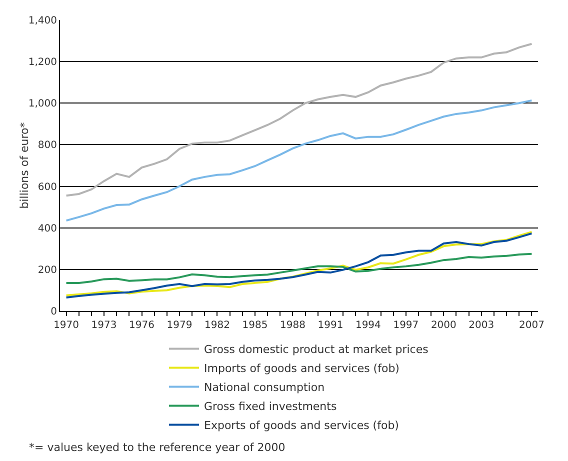 The width and height of the screenshot is (568, 461). What do you see at coordinates (141, 325) in the screenshot?
I see `x-tick-label: 1976` at bounding box center [141, 325].